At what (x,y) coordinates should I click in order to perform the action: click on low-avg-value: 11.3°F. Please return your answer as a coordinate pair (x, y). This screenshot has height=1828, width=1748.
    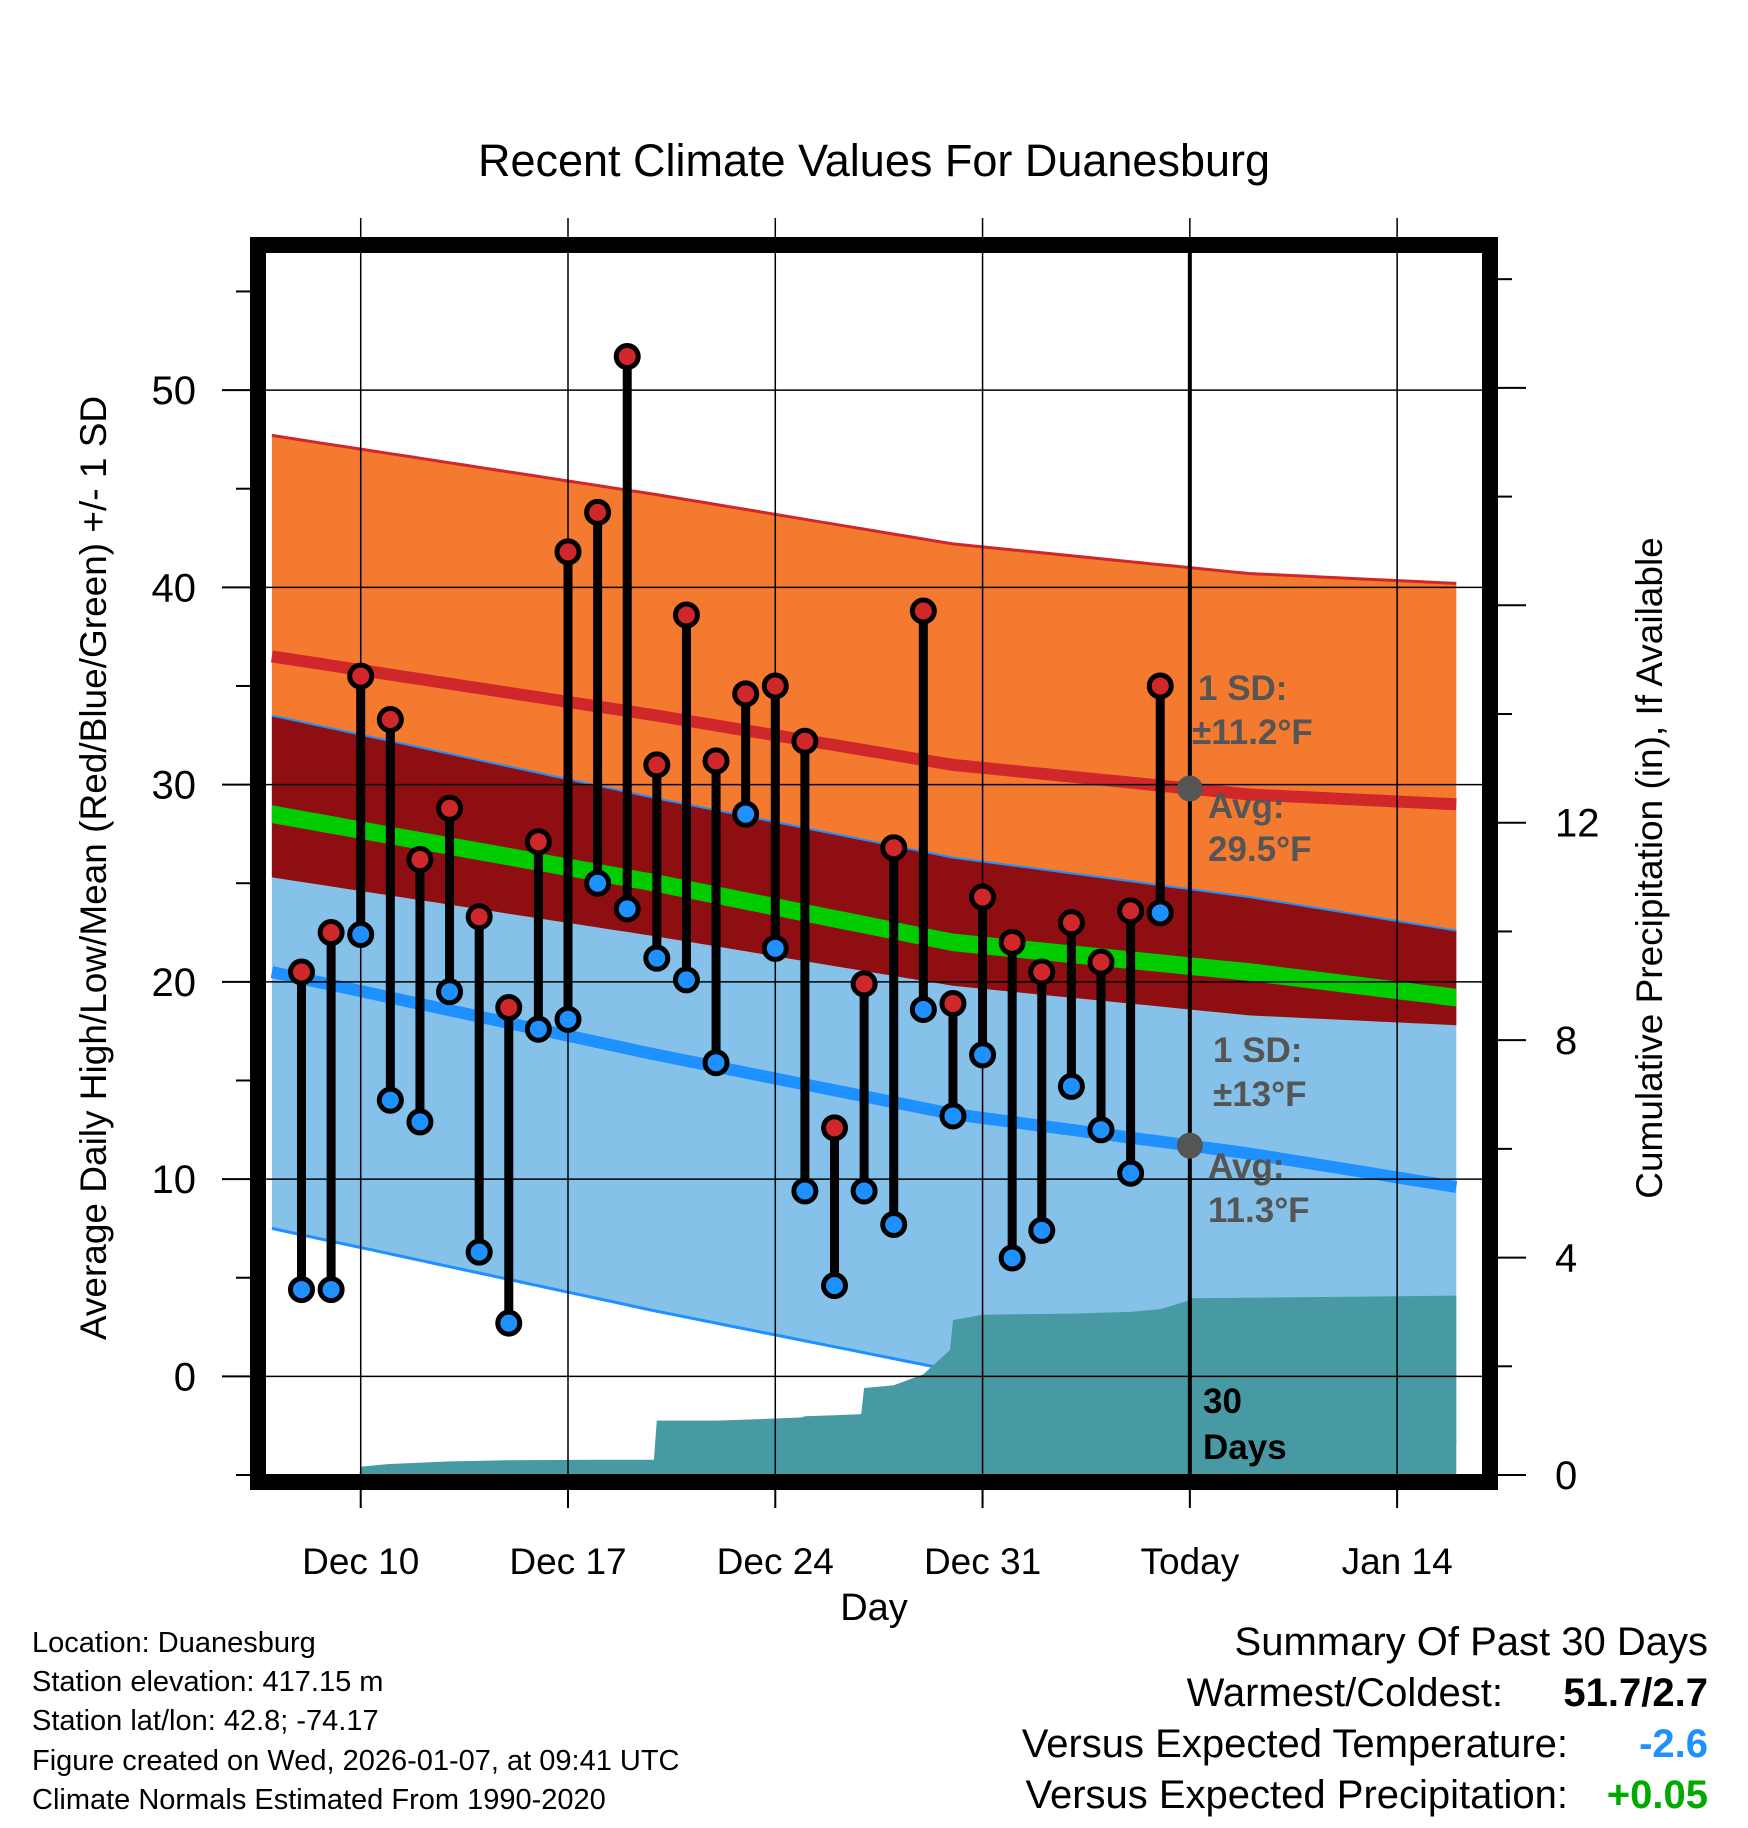
    Looking at the image, I should click on (1259, 1210).